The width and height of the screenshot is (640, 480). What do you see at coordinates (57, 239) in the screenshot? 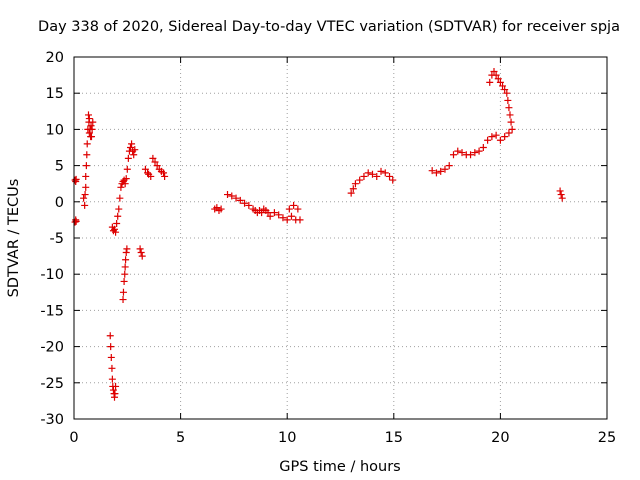
I see `y-tick-label: -5` at bounding box center [57, 239].